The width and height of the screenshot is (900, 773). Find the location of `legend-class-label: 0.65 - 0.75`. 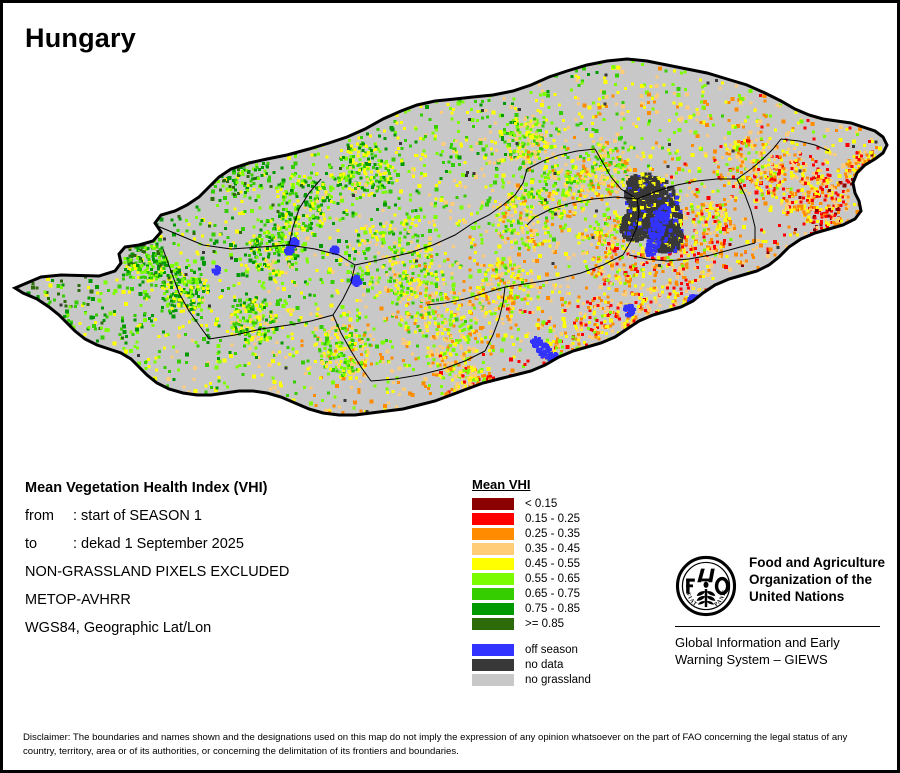

legend-class-label: 0.65 - 0.75 is located at coordinates (552, 593).